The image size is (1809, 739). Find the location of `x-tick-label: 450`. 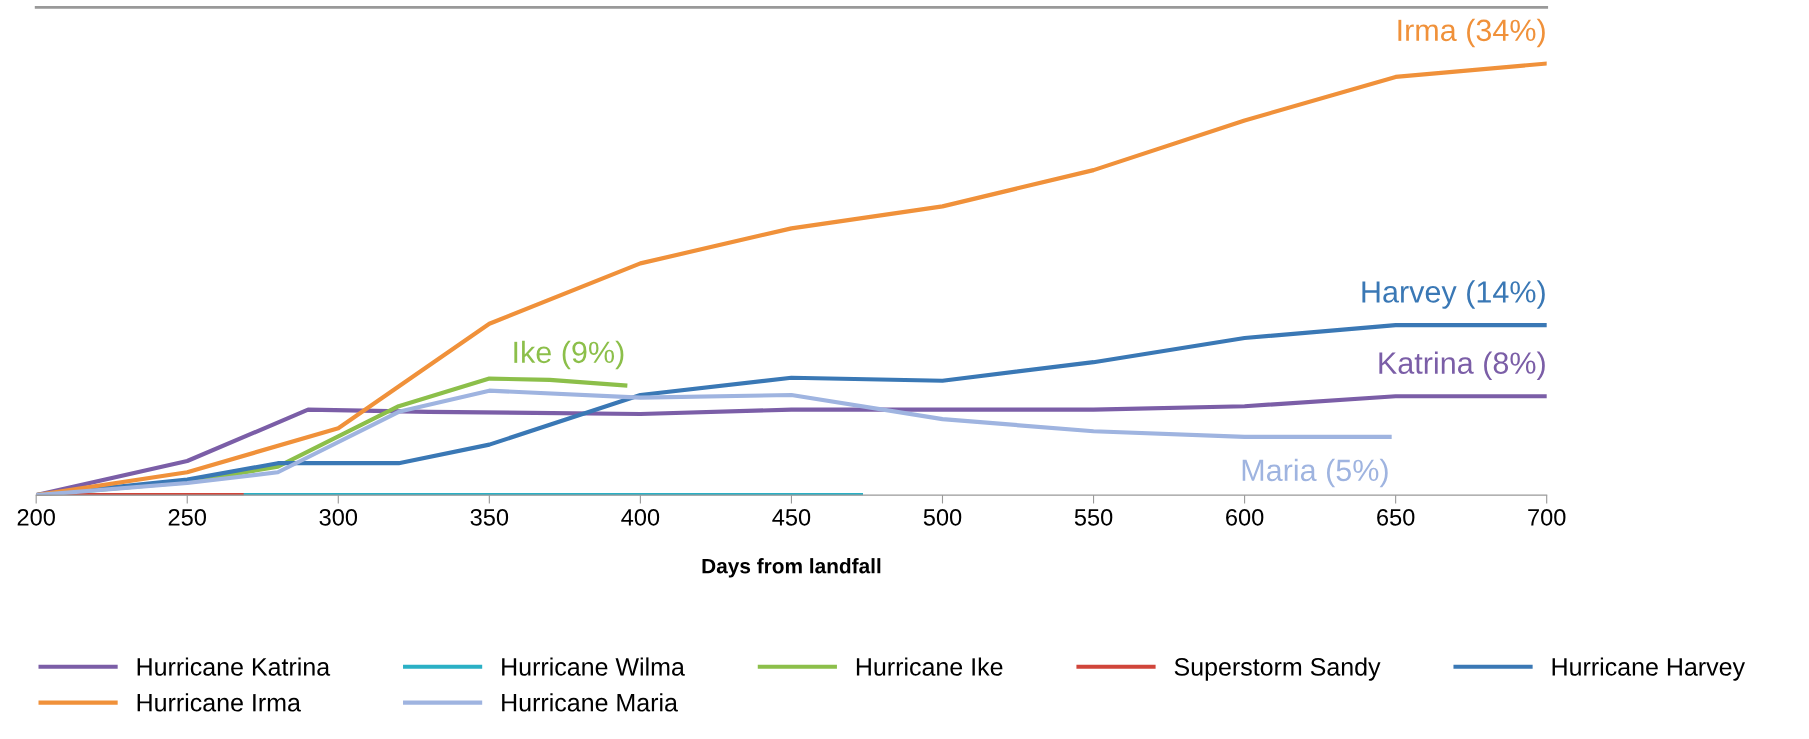

x-tick-label: 450 is located at coordinates (791, 517).